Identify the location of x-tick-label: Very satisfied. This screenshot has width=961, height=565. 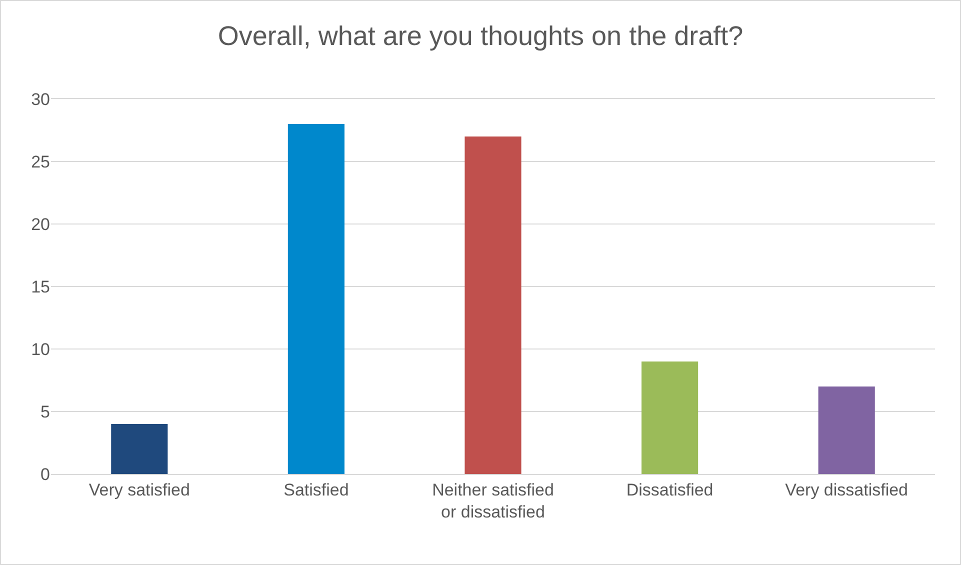
(139, 490).